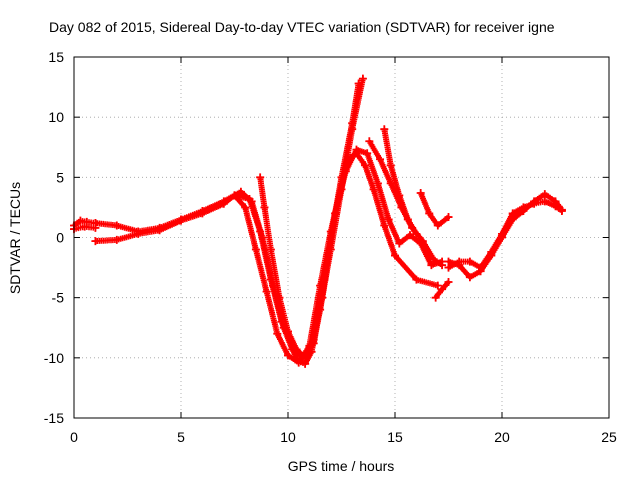 The image size is (640, 480). What do you see at coordinates (609, 437) in the screenshot?
I see `x-tick-label: 25` at bounding box center [609, 437].